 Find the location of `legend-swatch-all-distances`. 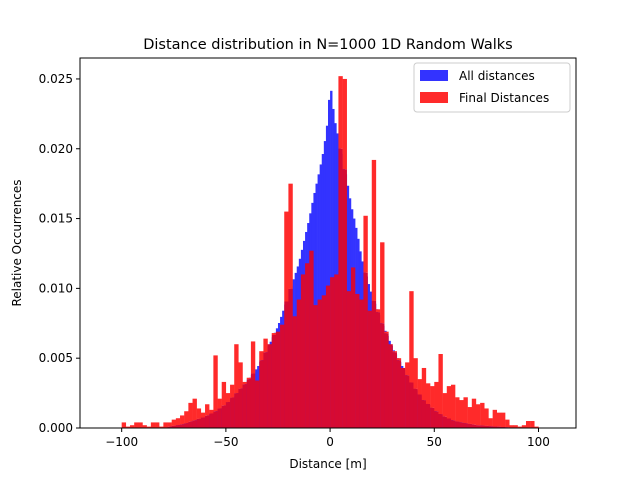

legend-swatch-all-distances is located at coordinates (434, 75).